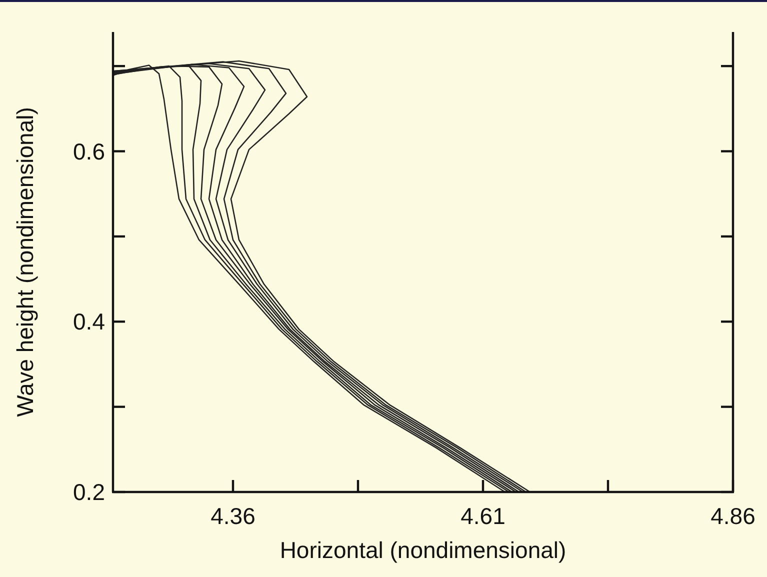 The image size is (767, 577). I want to click on x-axis-title: Horizontal (nondimensional), so click(423, 550).